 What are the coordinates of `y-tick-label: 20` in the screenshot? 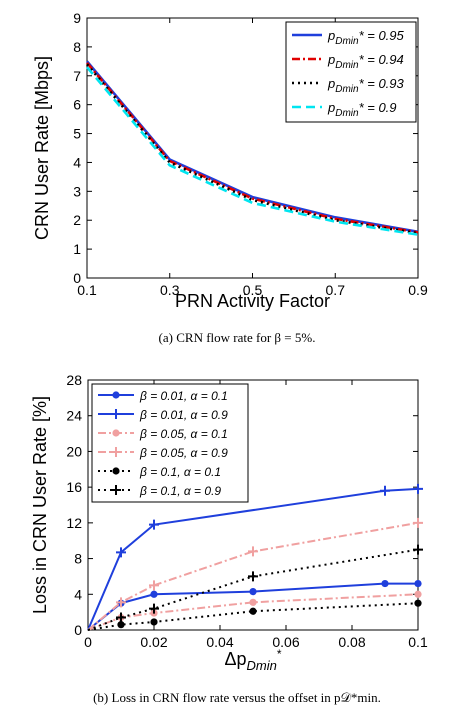 It's located at (74, 451).